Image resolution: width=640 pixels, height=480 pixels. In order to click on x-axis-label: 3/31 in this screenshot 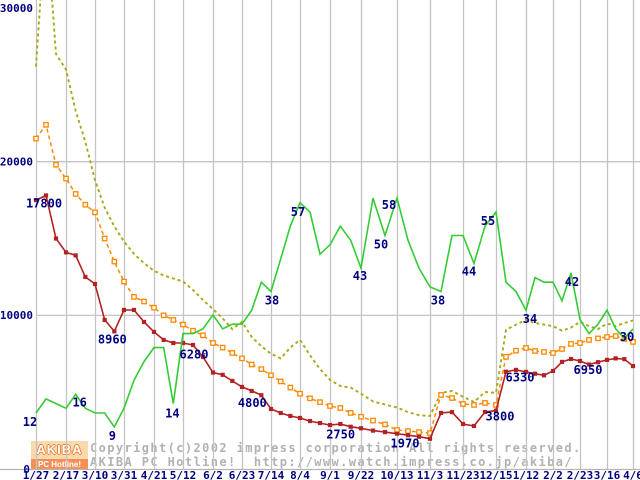, I will do `click(124, 474)`.